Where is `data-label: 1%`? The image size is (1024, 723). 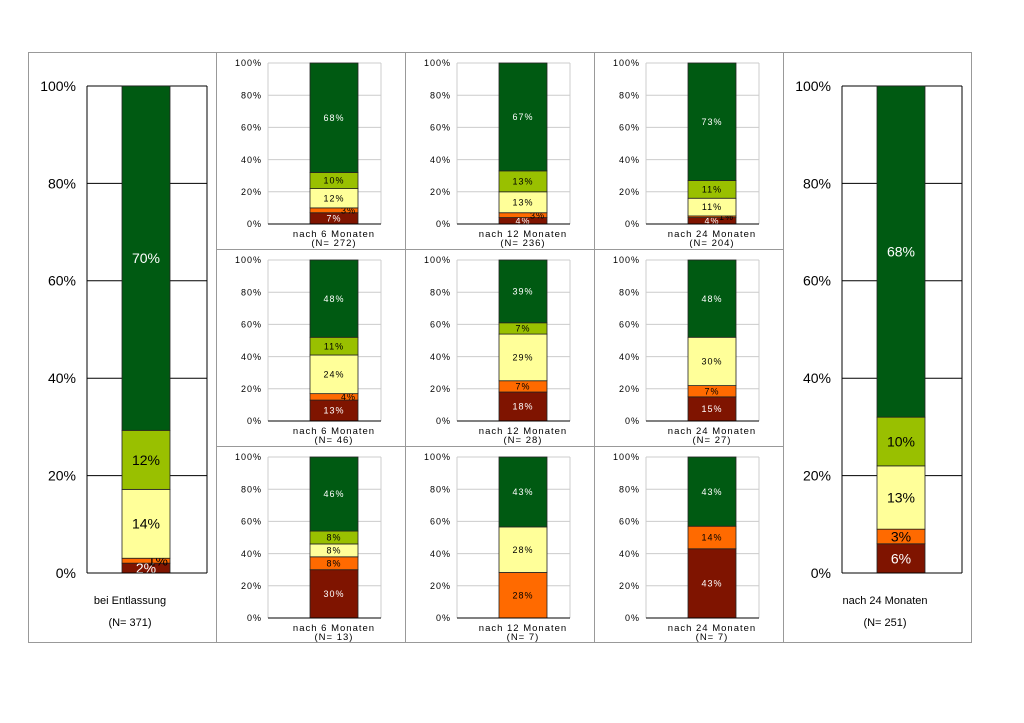 data-label: 1% is located at coordinates (726, 217).